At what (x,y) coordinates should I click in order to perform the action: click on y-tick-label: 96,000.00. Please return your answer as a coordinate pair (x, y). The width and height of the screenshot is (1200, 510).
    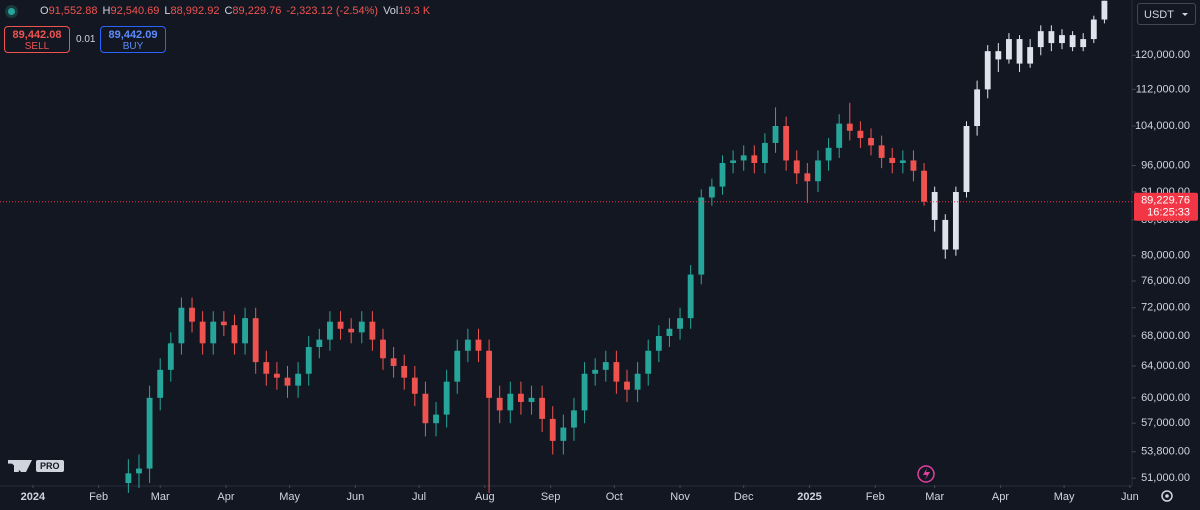
    Looking at the image, I should click on (1165, 165).